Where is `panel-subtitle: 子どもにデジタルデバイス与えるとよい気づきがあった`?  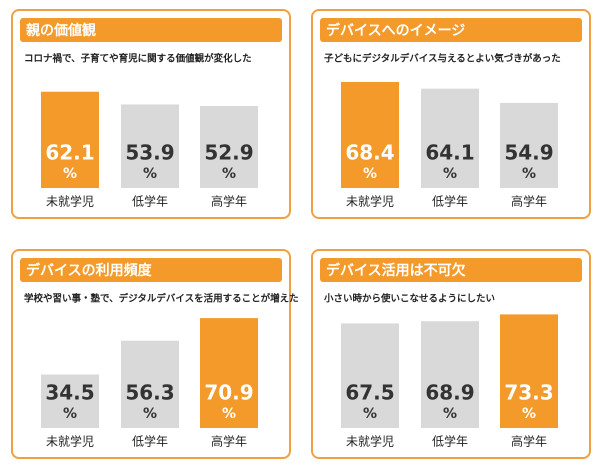 panel-subtitle: 子どもにデジタルデバイス与えるとよい気づきがあった is located at coordinates (442, 59).